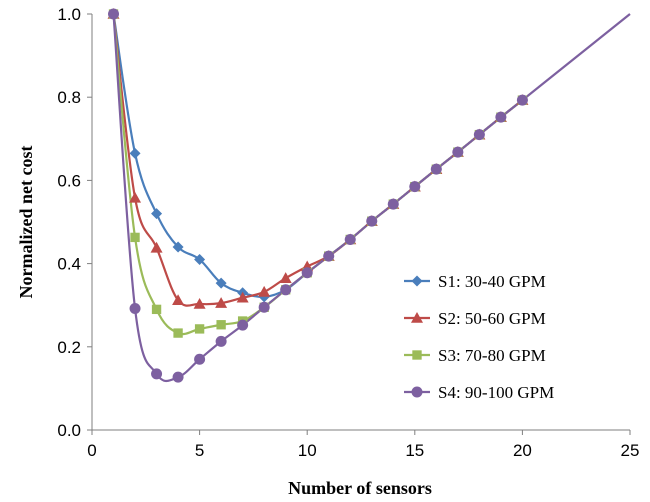  What do you see at coordinates (492, 355) in the screenshot?
I see `legend-label: S3: 70-80 GPM` at bounding box center [492, 355].